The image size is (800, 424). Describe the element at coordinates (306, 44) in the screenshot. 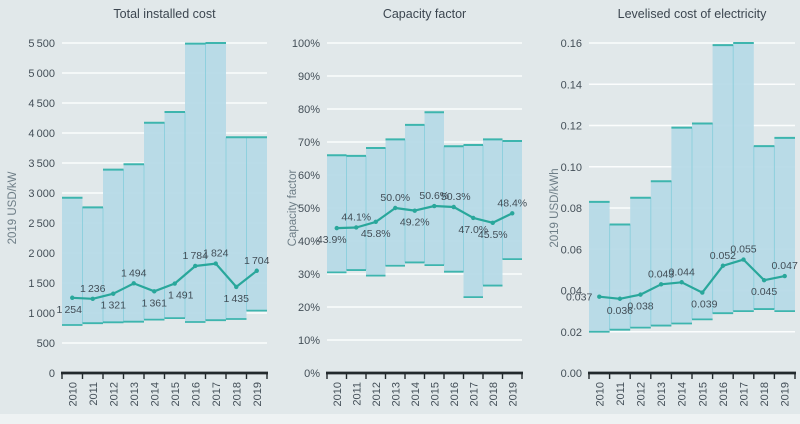

I see `y-tick-label: 100%` at that location.